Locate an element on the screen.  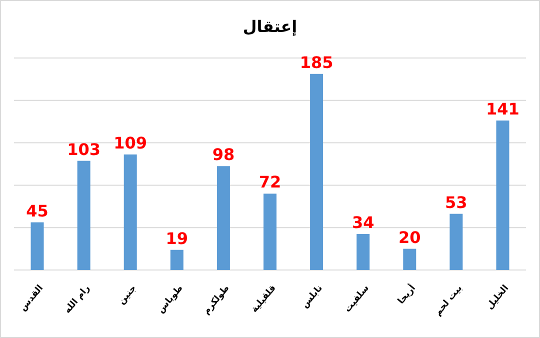
x-tick-label: سلفيت is located at coordinates (357, 299).